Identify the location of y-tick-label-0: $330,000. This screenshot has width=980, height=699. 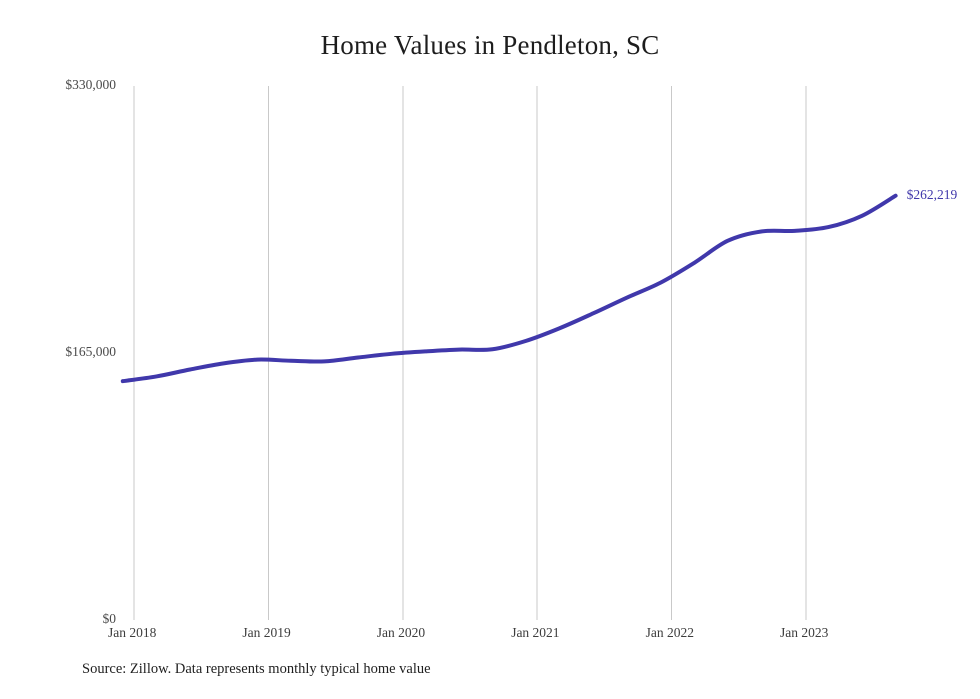
(90, 84).